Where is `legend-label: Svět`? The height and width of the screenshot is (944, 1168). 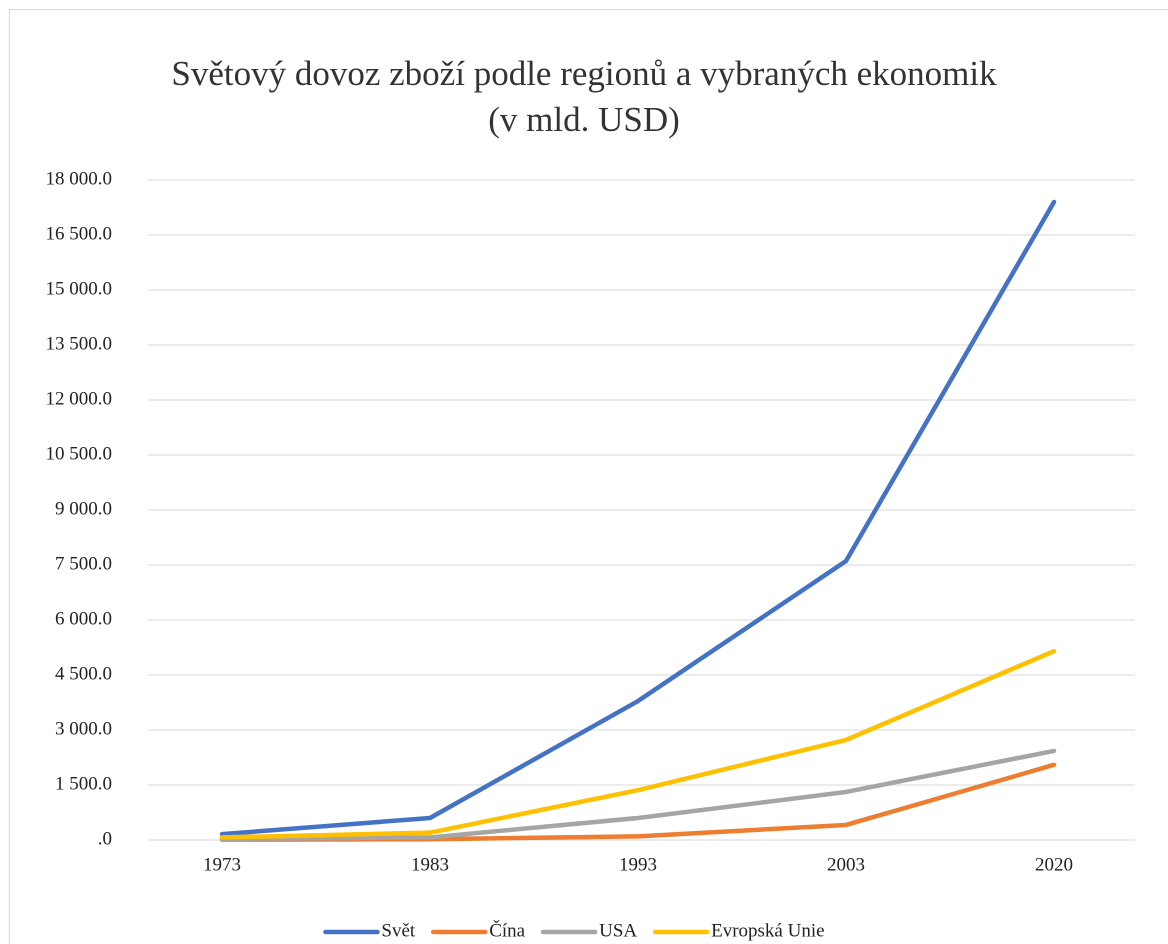
legend-label: Svět is located at coordinates (398, 930).